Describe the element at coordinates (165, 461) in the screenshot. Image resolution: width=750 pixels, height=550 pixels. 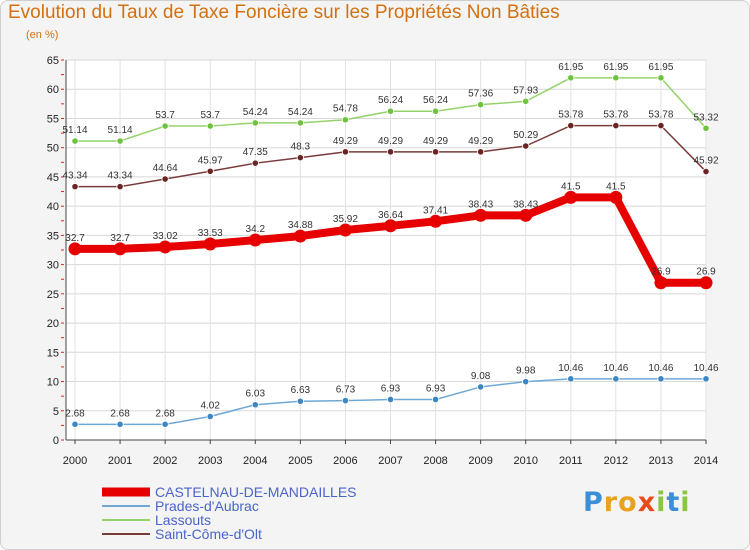
I see `x-tick-label: 2002` at that location.